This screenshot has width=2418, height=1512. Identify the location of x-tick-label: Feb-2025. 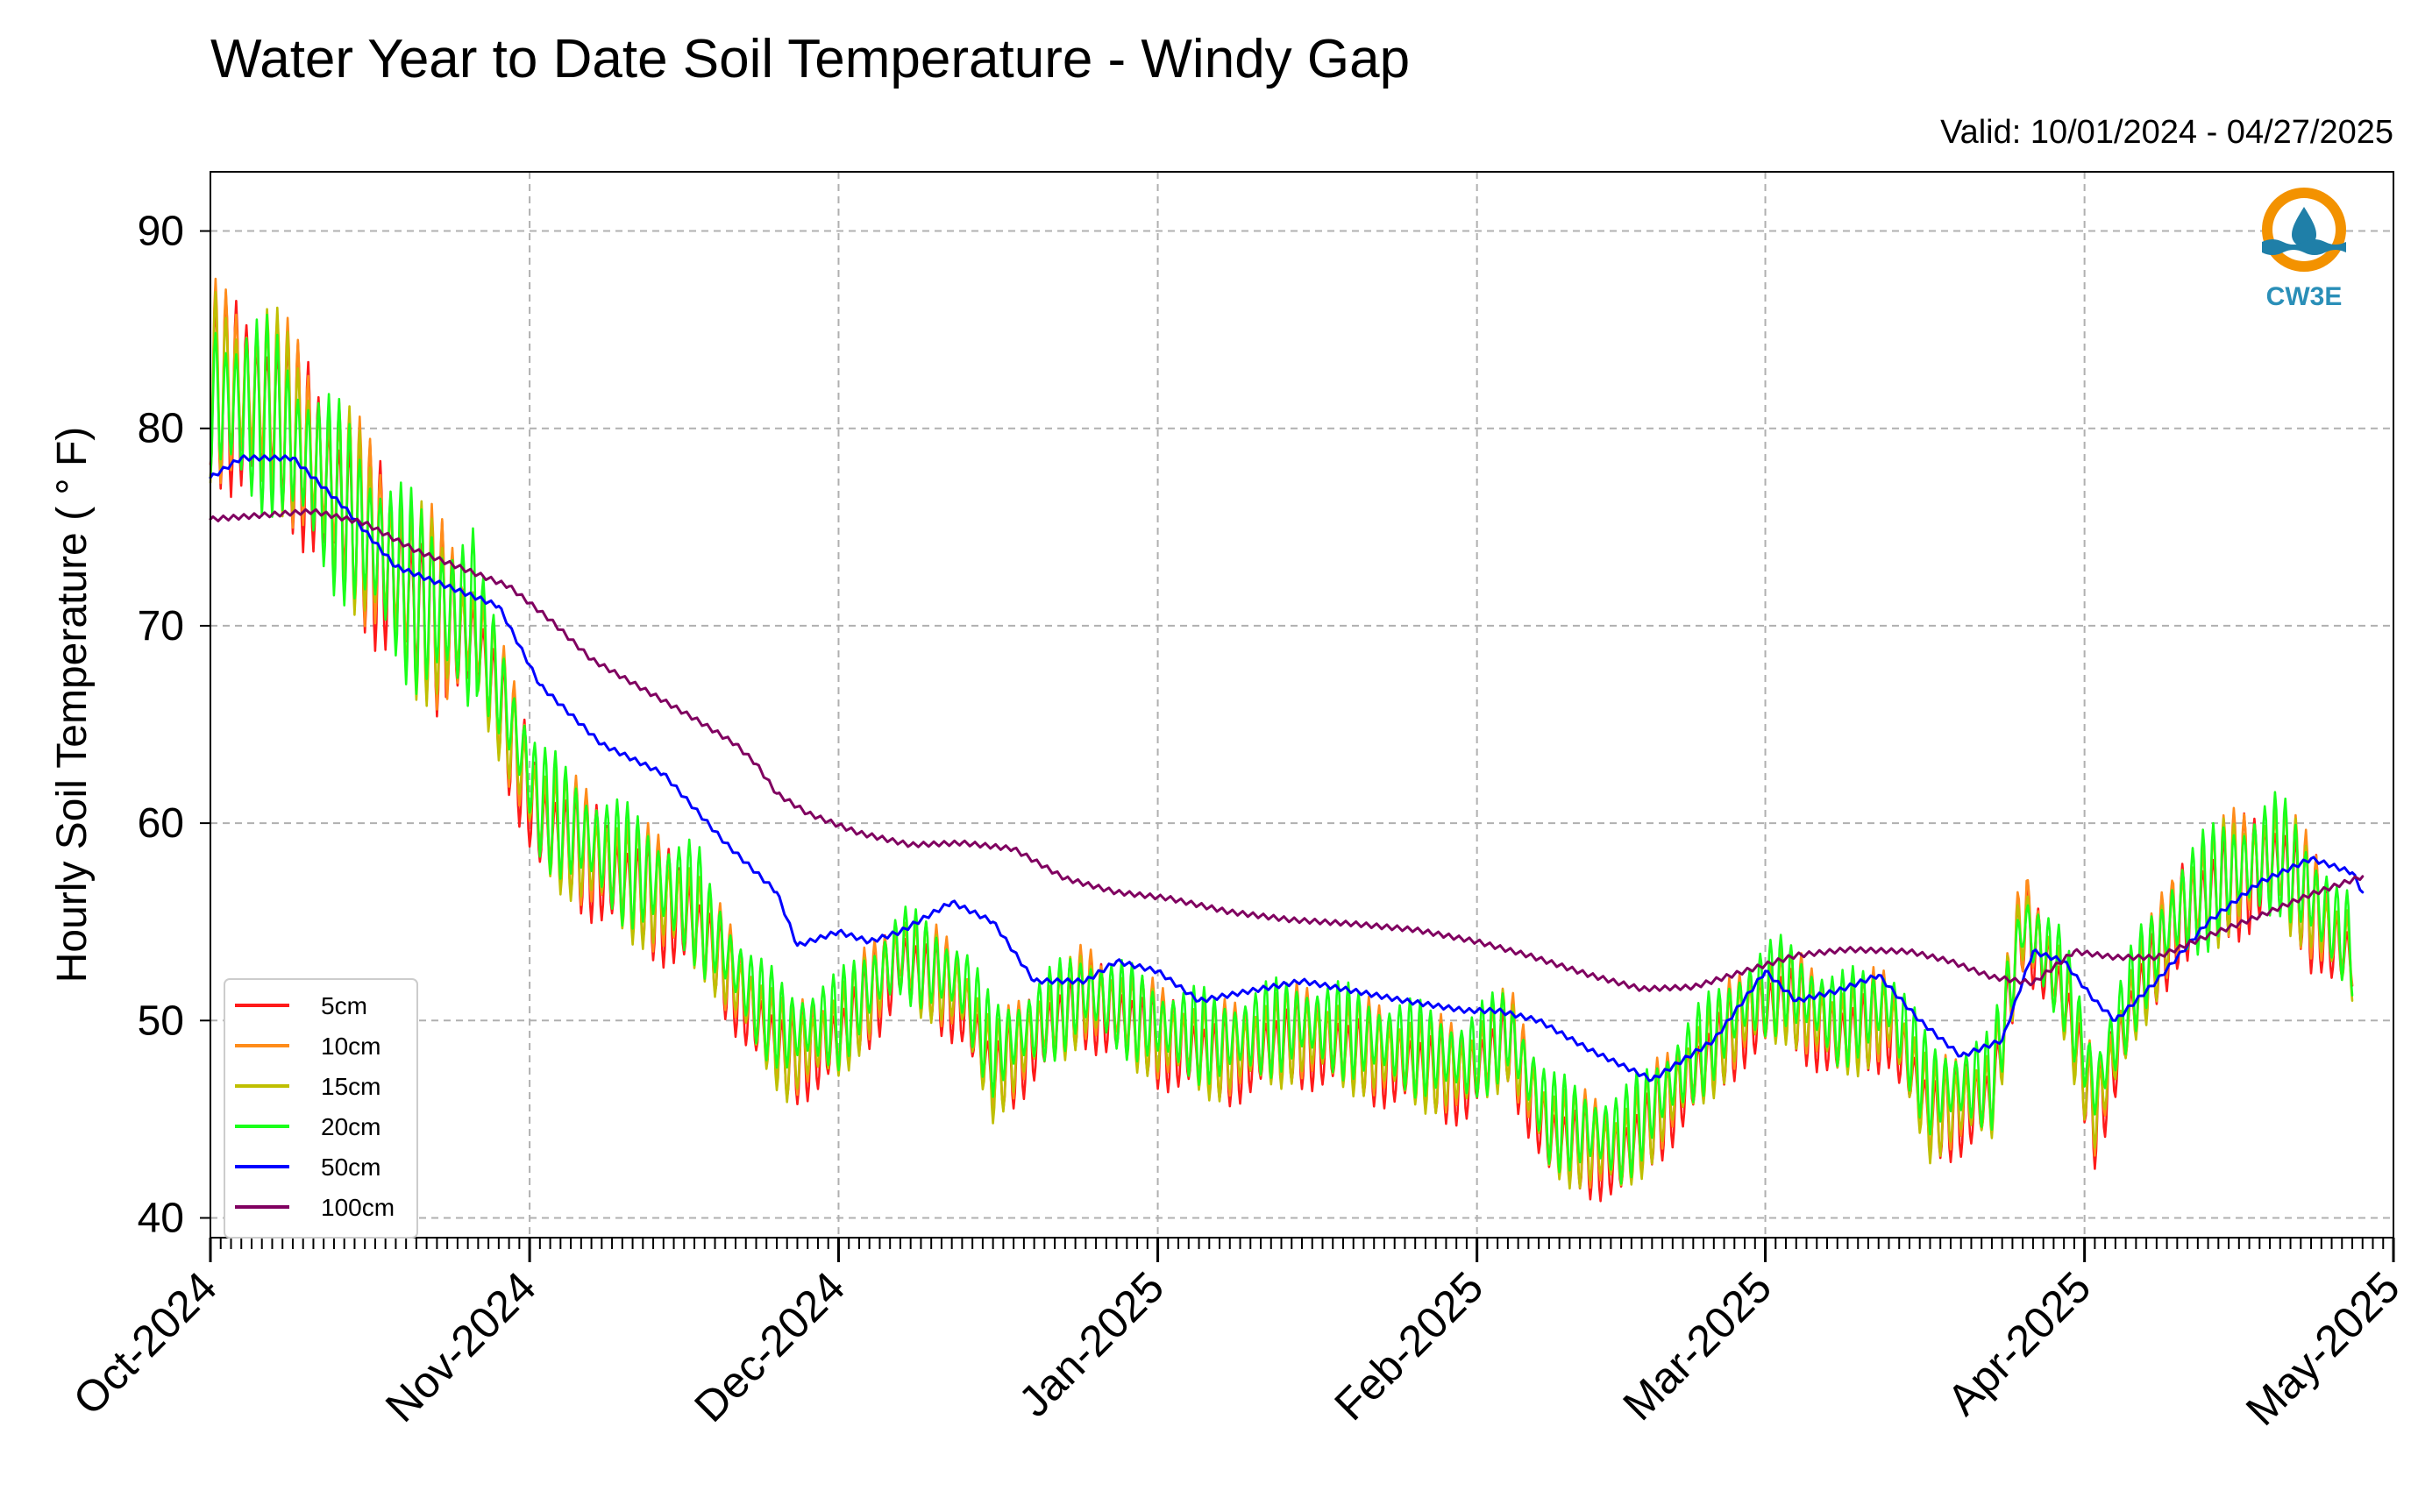
(1408, 1346).